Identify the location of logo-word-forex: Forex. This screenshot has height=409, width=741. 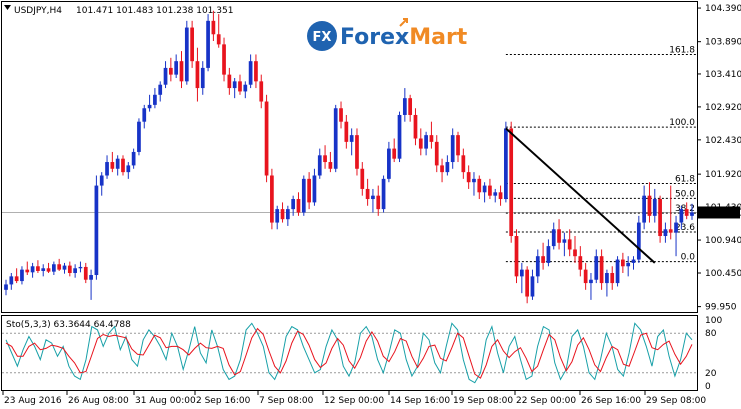
(374, 37).